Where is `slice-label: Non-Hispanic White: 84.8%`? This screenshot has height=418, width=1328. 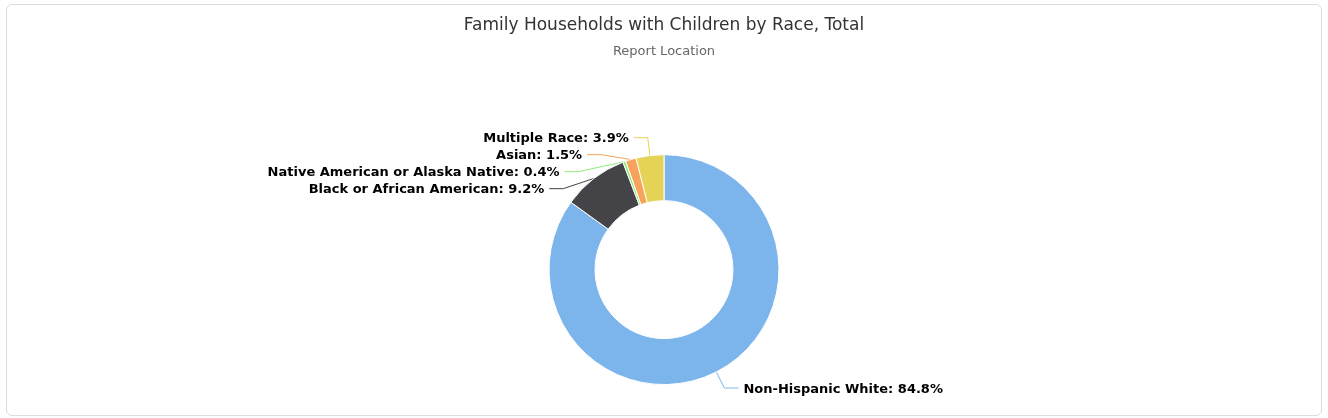
slice-label: Non-Hispanic White: 84.8% is located at coordinates (843, 388).